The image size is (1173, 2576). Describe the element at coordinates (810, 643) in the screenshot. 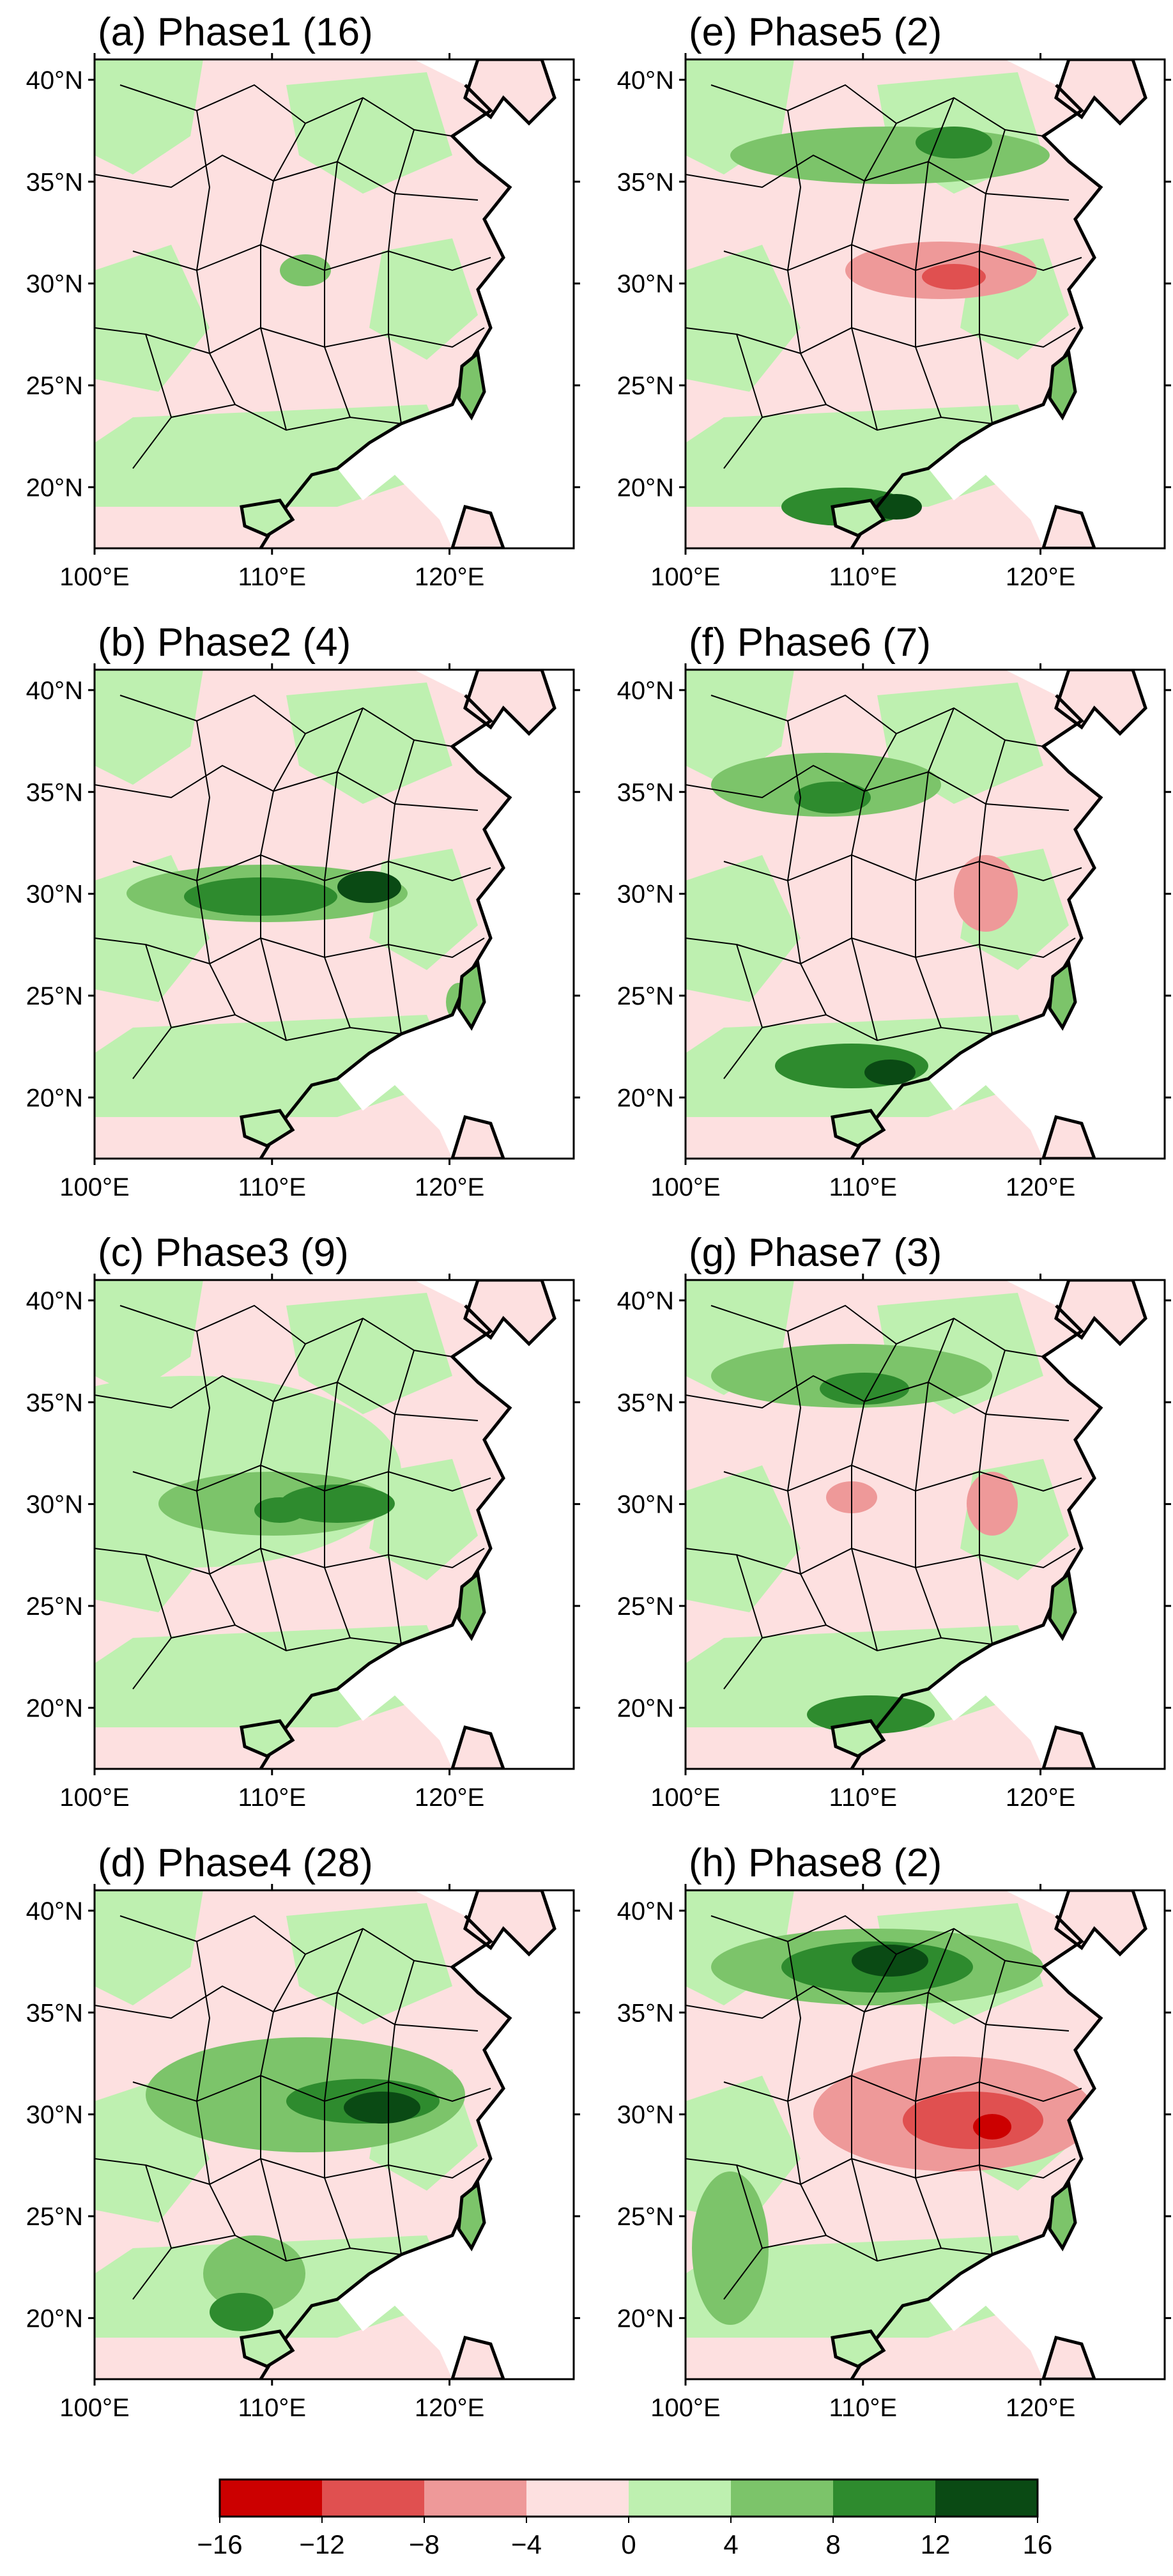

I see `panel-title: (f) Phase6 (7)` at that location.